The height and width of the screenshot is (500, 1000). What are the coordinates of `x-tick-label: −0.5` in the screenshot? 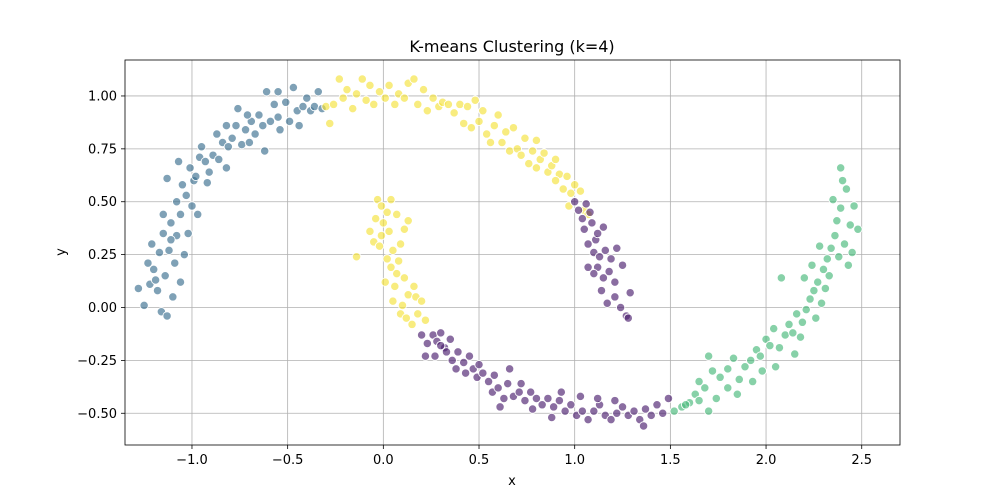 It's located at (288, 460).